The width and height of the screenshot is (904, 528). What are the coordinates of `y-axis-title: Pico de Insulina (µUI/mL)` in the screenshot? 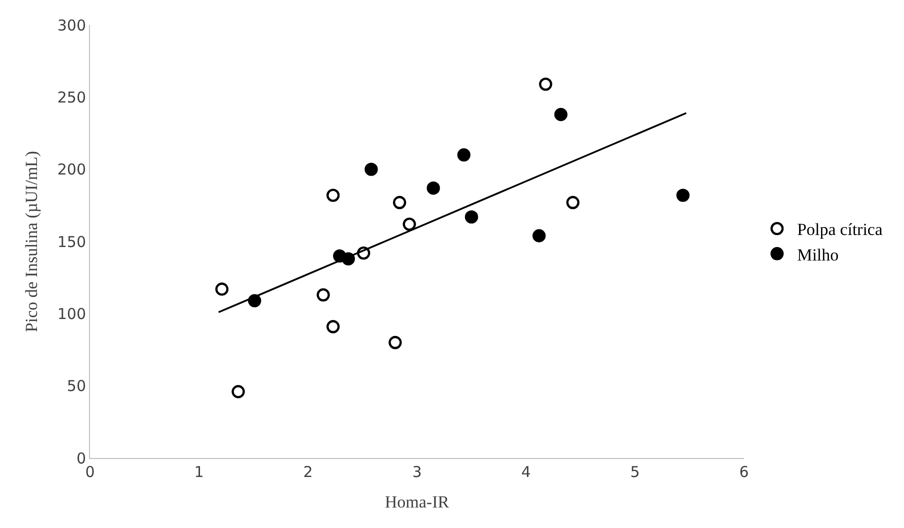 It's located at (31, 241).